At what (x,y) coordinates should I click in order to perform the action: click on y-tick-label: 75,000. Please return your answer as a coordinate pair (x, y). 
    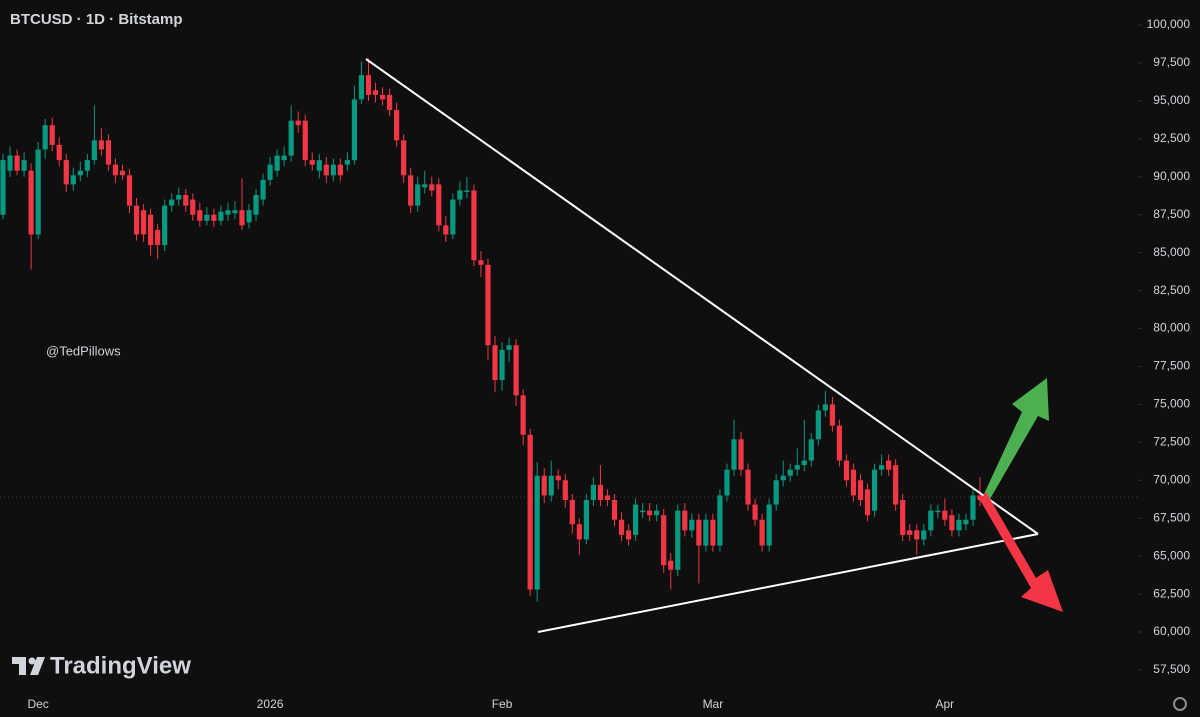
    Looking at the image, I should click on (1171, 404).